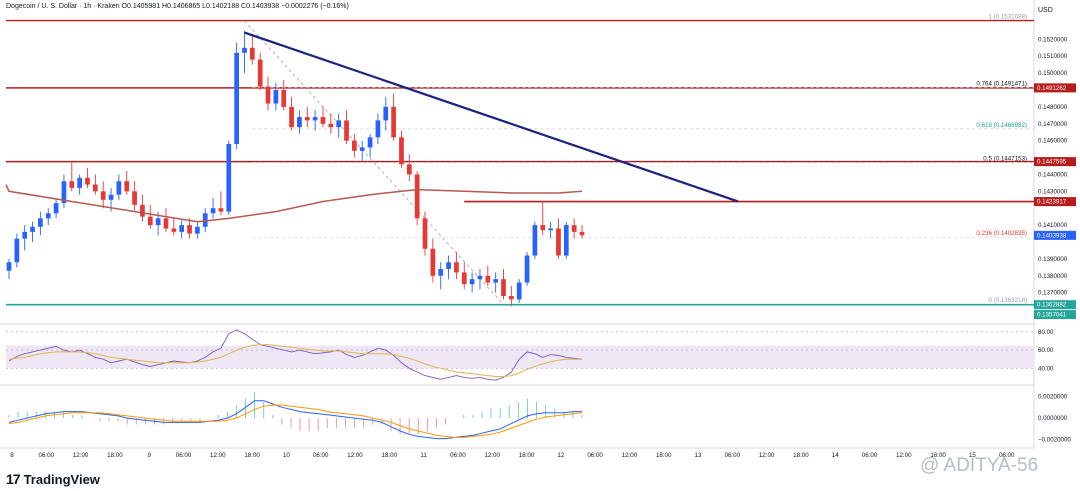 Image resolution: width=1080 pixels, height=491 pixels. What do you see at coordinates (1007, 17) in the screenshot?
I see `fib-level-label: 1 (0.1531088)` at bounding box center [1007, 17].